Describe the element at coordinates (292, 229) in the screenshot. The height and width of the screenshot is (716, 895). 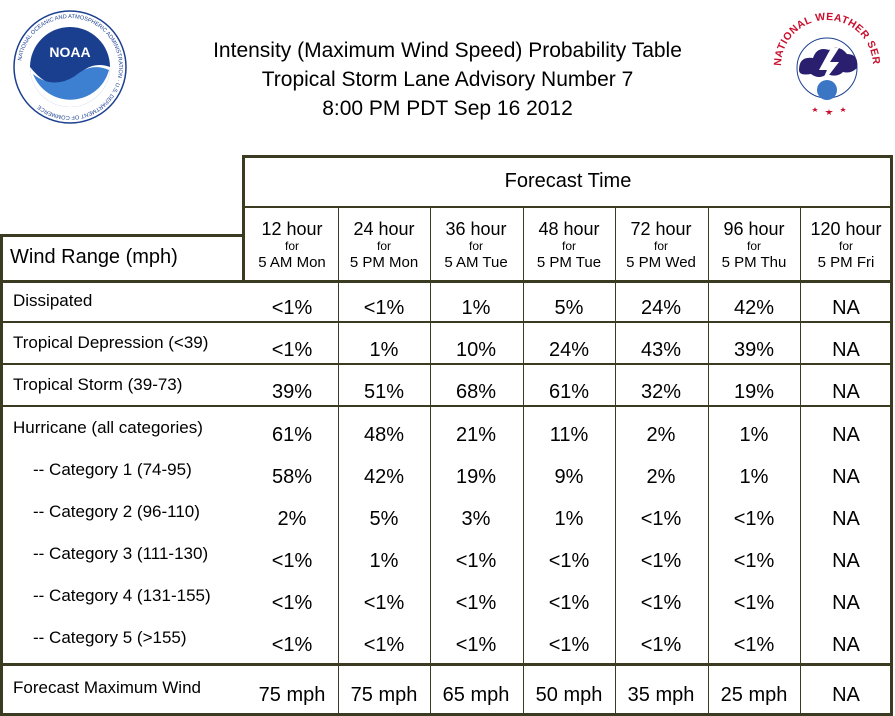
I see `column-header-hour: 12 hour` at that location.